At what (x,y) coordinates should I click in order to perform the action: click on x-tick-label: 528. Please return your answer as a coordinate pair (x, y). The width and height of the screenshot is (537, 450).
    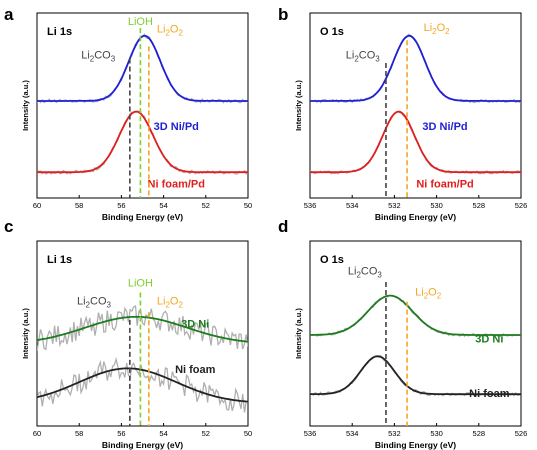
    Looking at the image, I should click on (479, 205).